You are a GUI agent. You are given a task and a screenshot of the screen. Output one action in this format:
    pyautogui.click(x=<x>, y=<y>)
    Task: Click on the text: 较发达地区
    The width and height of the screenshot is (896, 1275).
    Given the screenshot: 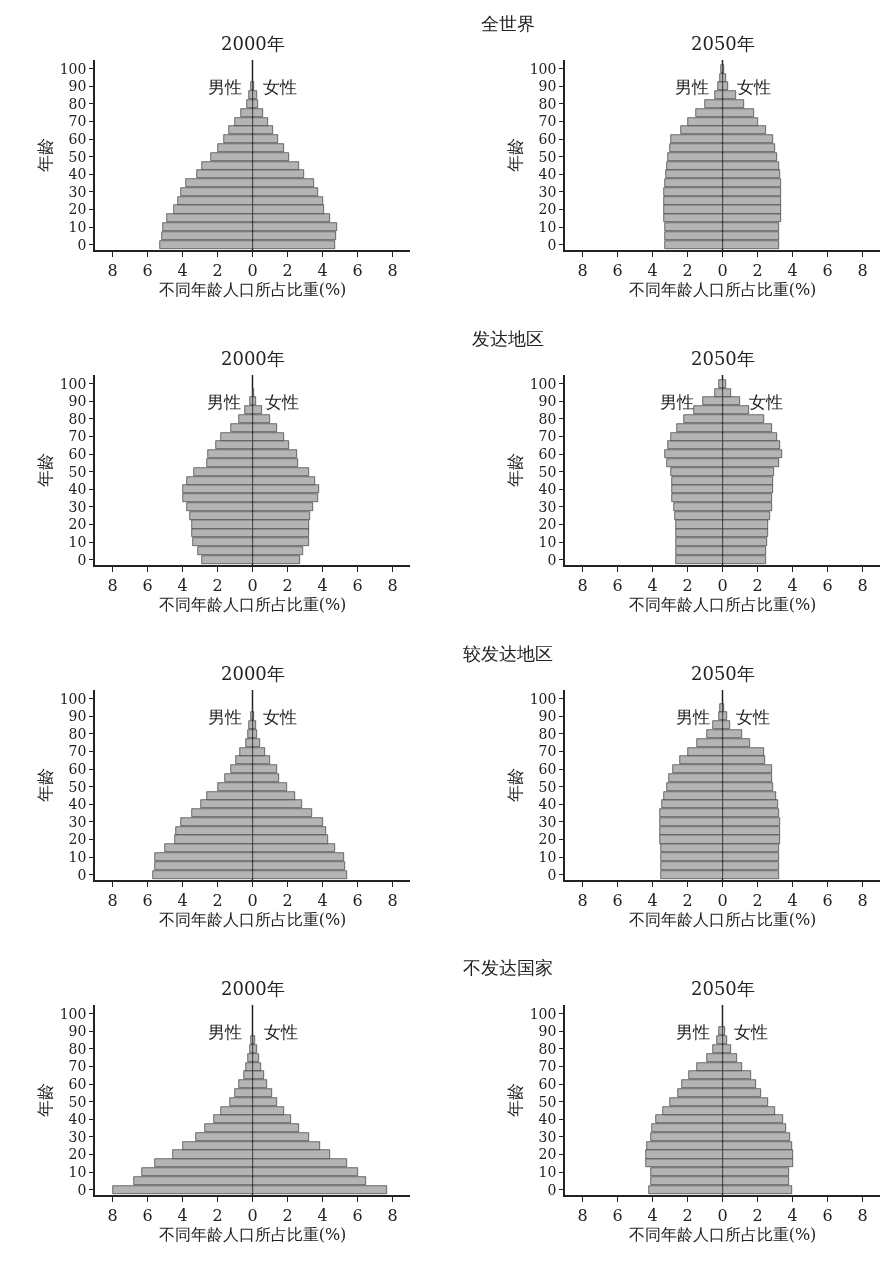 What is the action you would take?
    pyautogui.click(x=508, y=653)
    